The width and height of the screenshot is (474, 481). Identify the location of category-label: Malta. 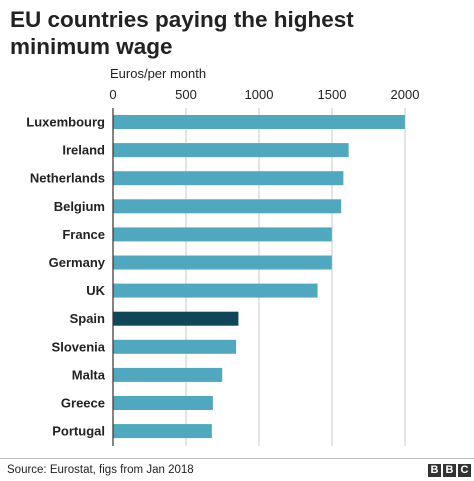
(89, 374).